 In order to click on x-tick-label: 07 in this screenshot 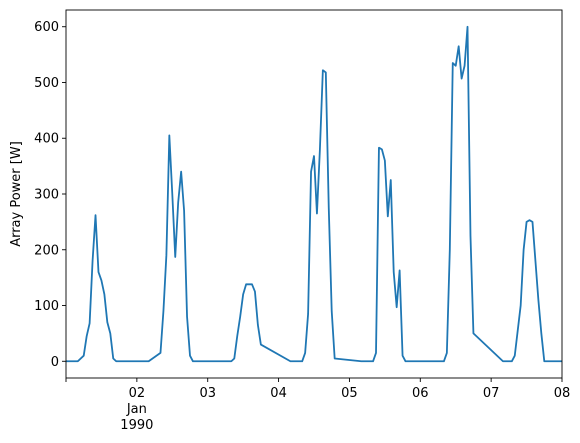, I will do `click(491, 393)`.